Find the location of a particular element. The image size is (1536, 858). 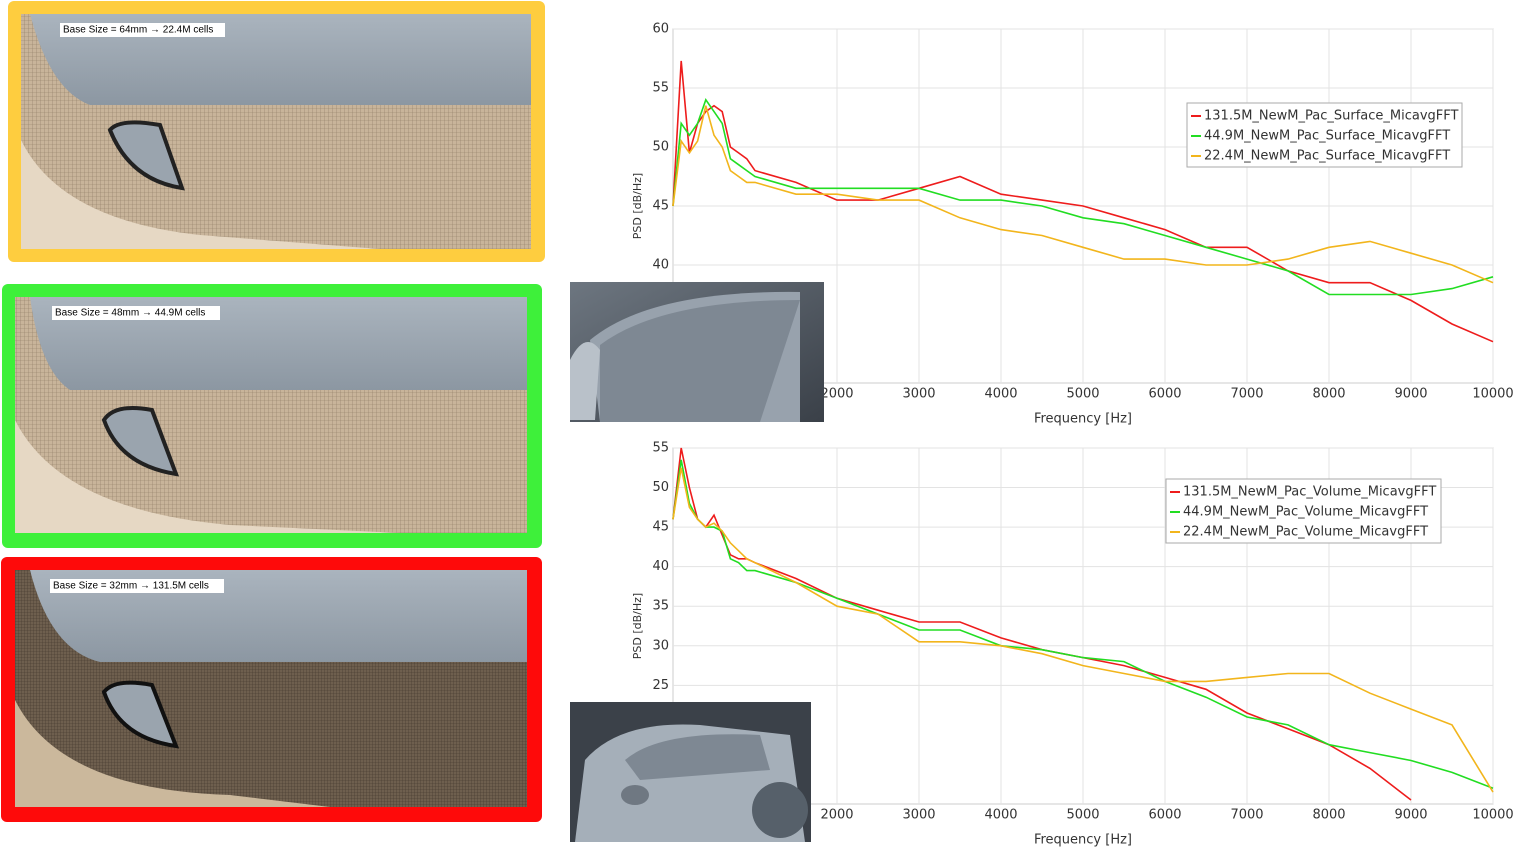

legend-label: 131.5M_NewM_Pac_Volume_MicavgFFT is located at coordinates (1309, 492).